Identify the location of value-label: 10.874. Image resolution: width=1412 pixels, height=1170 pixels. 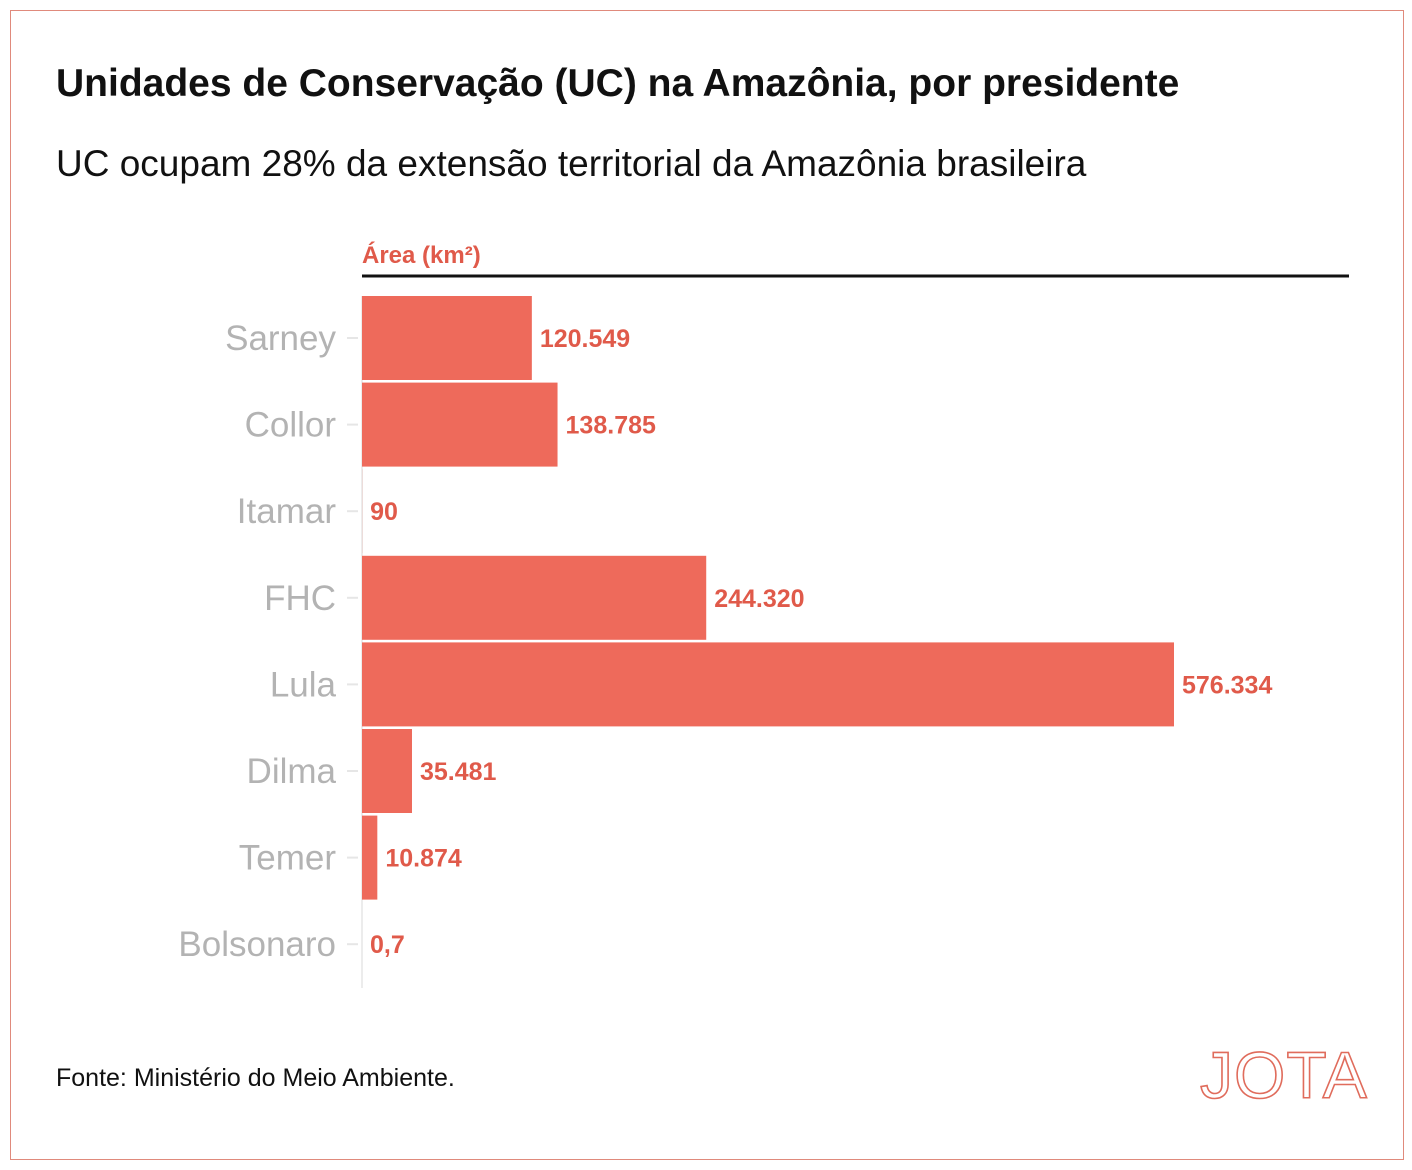
(423, 859).